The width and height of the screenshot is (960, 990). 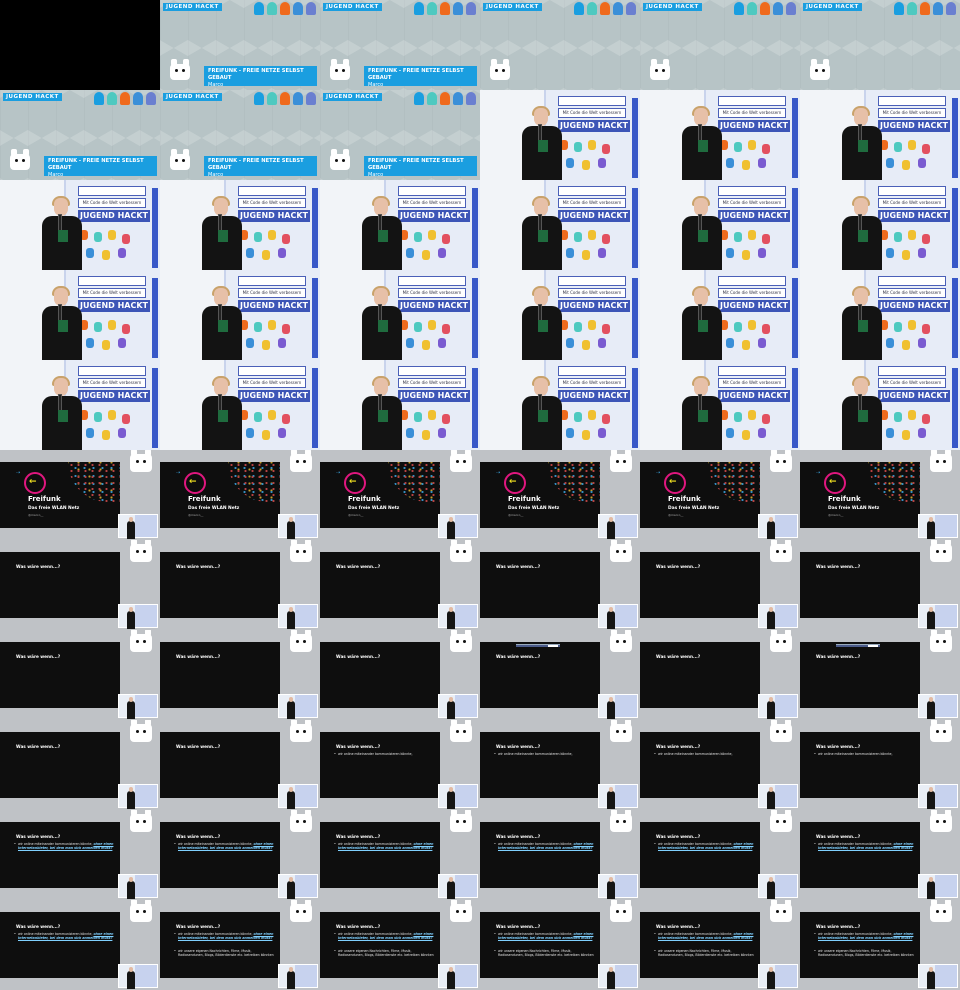 I want to click on speaker-name: Marco, so click(x=216, y=84).